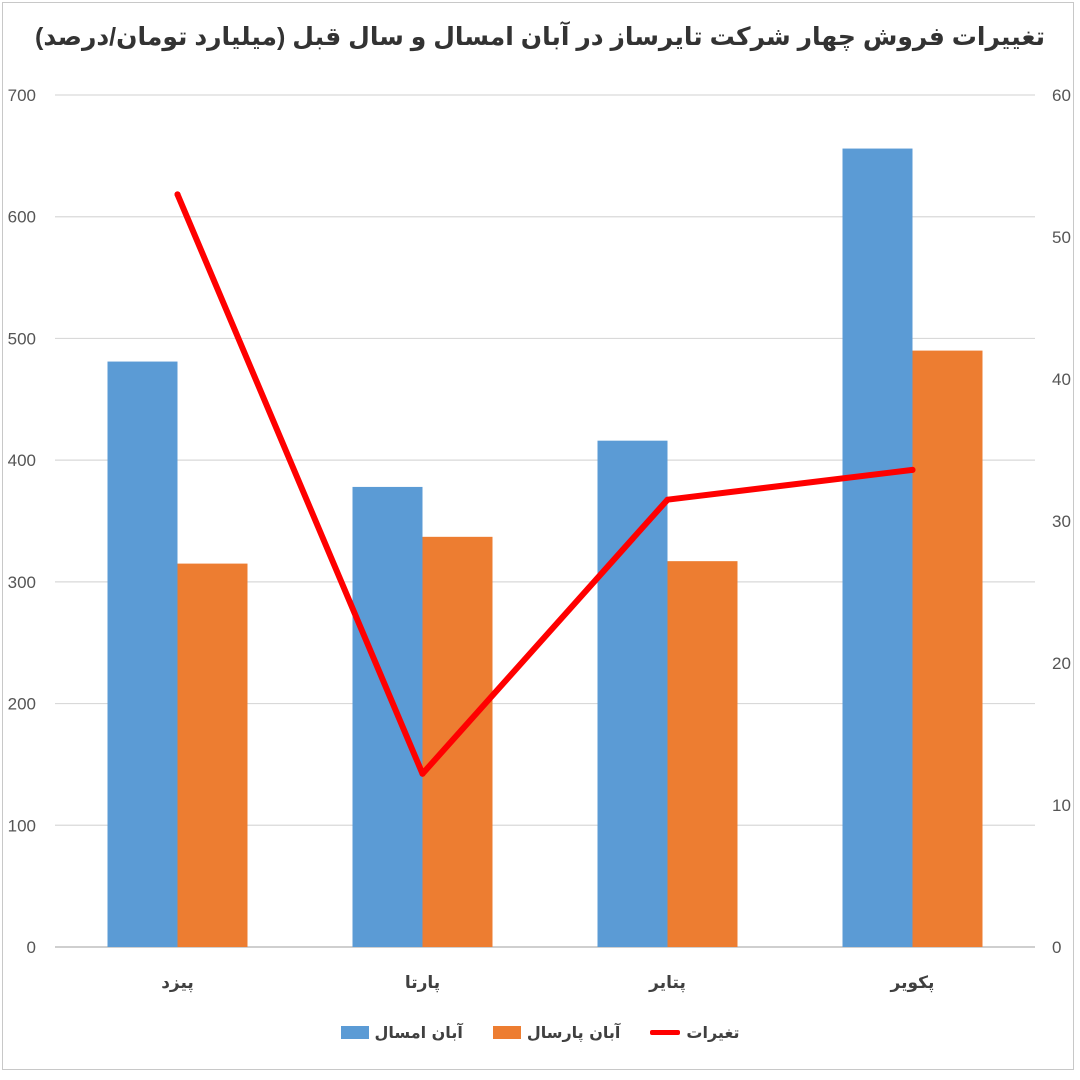  Describe the element at coordinates (912, 983) in the screenshot. I see `category-label: پکویر` at that location.